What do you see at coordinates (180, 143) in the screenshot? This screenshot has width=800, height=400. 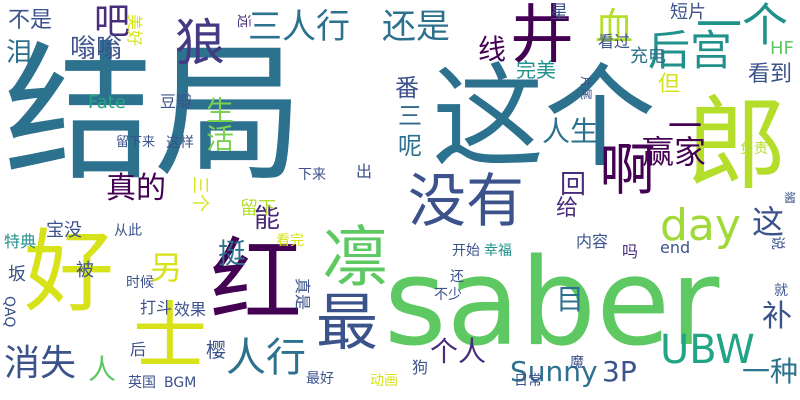 I see `cloud-word: 这样` at bounding box center [180, 143].